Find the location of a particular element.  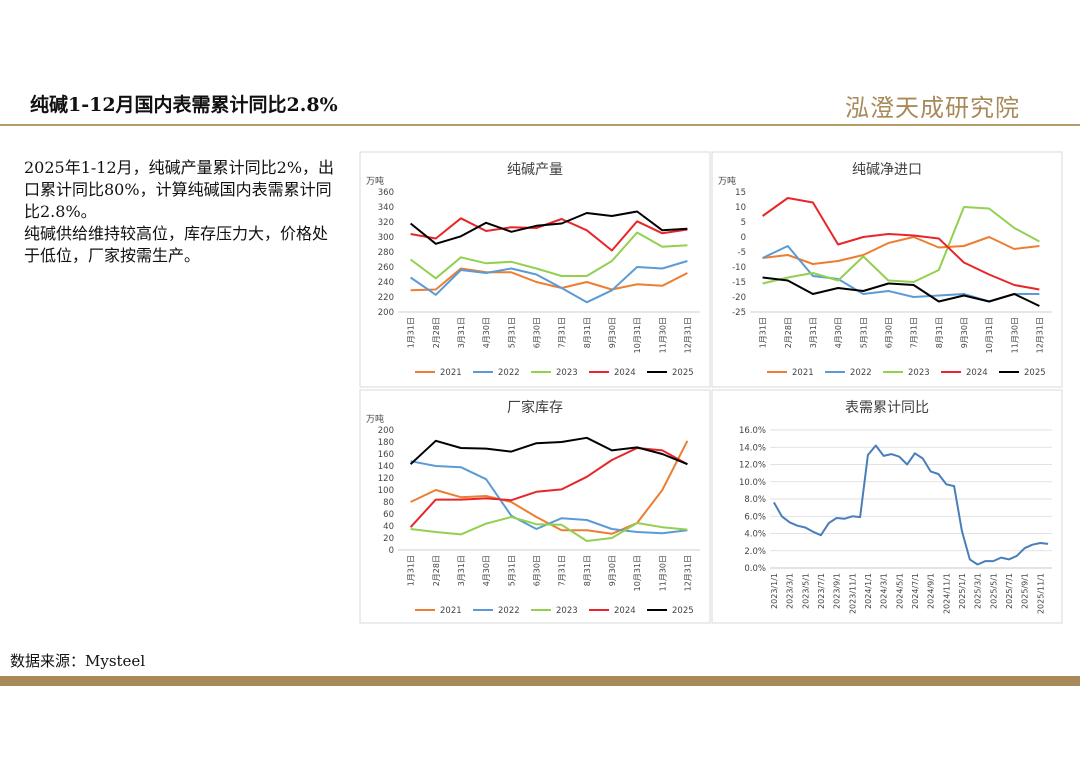

x-tick-label: 2024/9/1 is located at coordinates (931, 591).